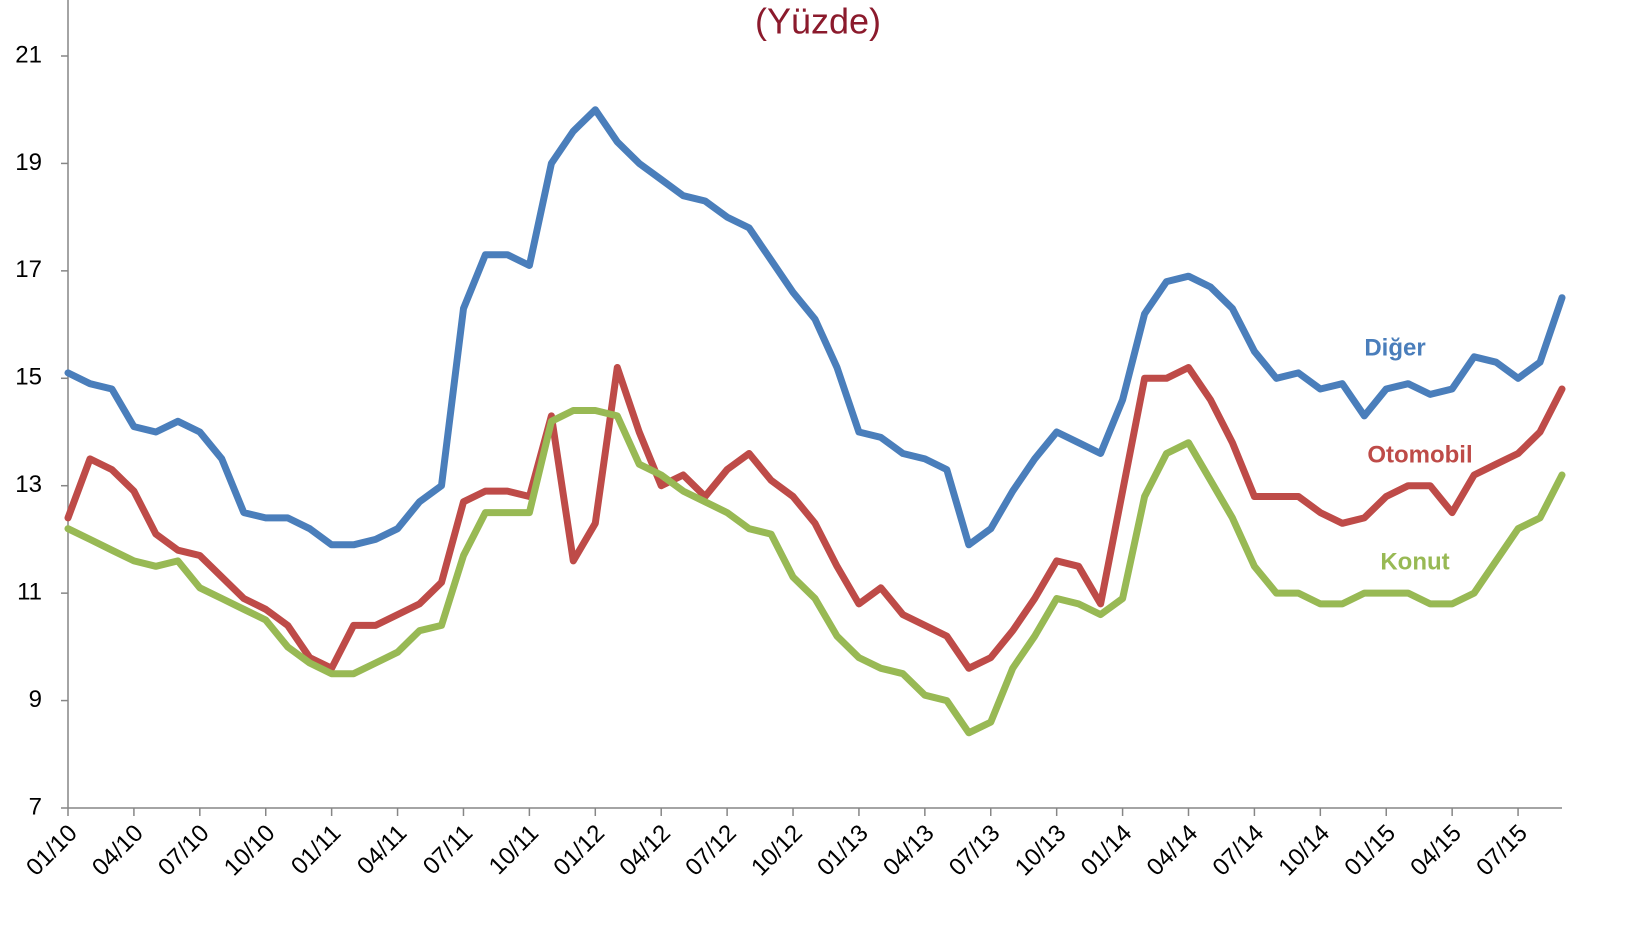 The width and height of the screenshot is (1639, 946). What do you see at coordinates (184, 851) in the screenshot?
I see `x-tick-label: 07/10` at bounding box center [184, 851].